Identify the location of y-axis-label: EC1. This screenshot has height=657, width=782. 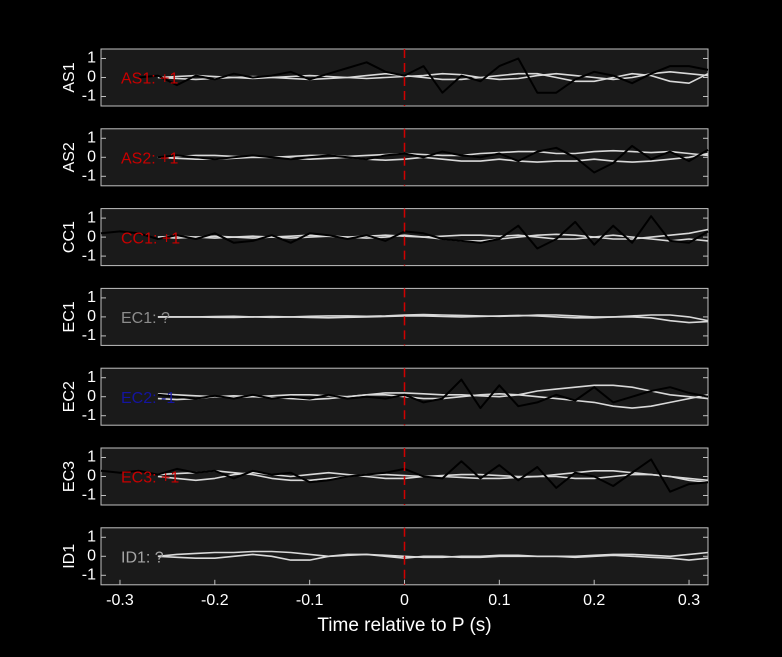
(69, 316).